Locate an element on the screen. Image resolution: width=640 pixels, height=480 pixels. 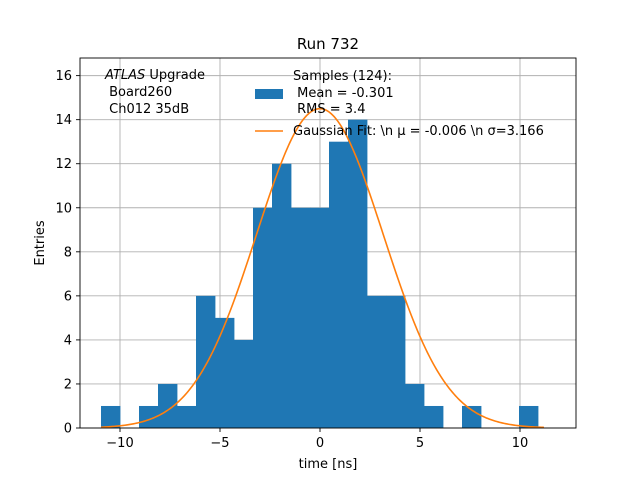
y-tick-label: 16 is located at coordinates (63, 76).